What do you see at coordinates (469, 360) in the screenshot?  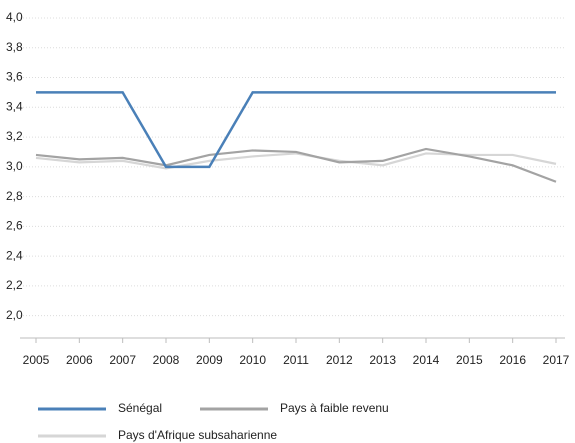 I see `x-tick-label: 2015` at bounding box center [469, 360].